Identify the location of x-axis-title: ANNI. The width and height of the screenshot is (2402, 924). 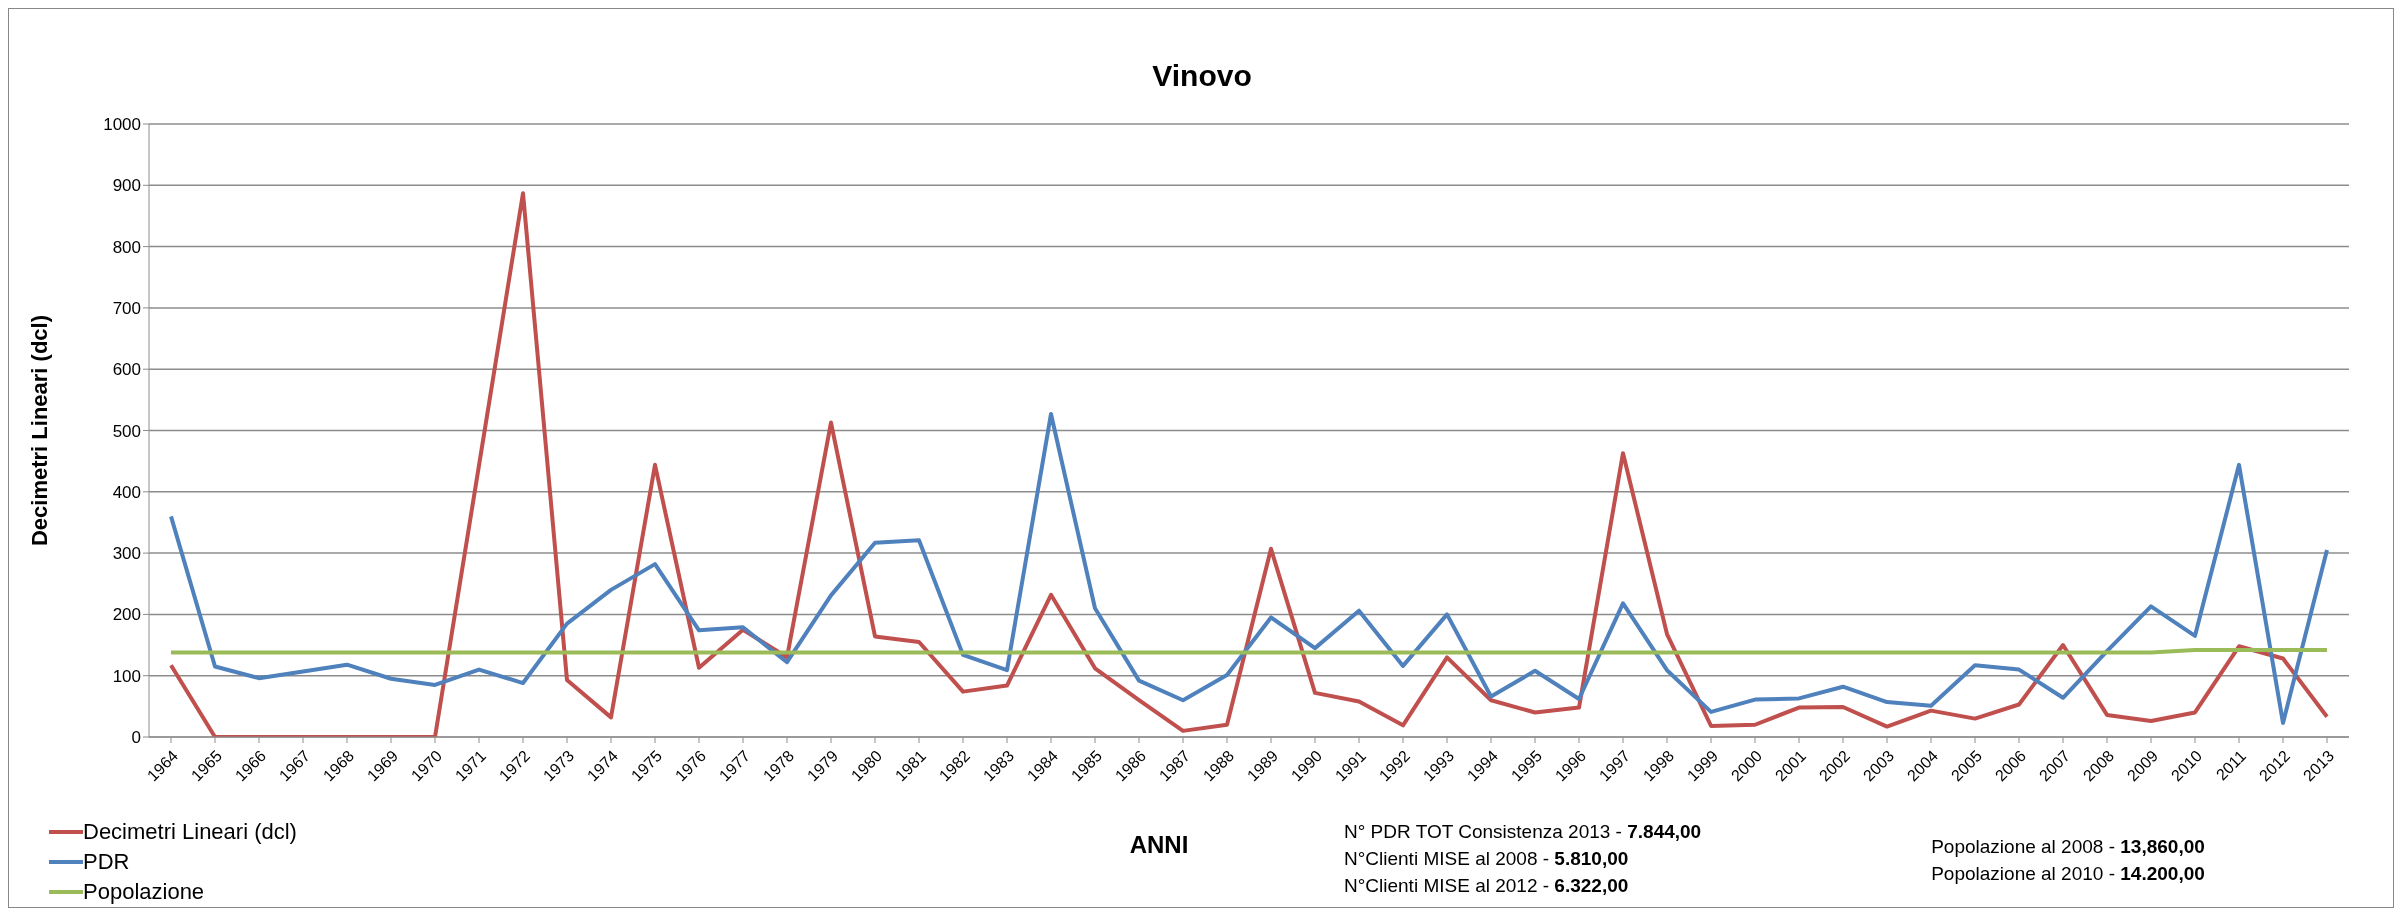
(1159, 845).